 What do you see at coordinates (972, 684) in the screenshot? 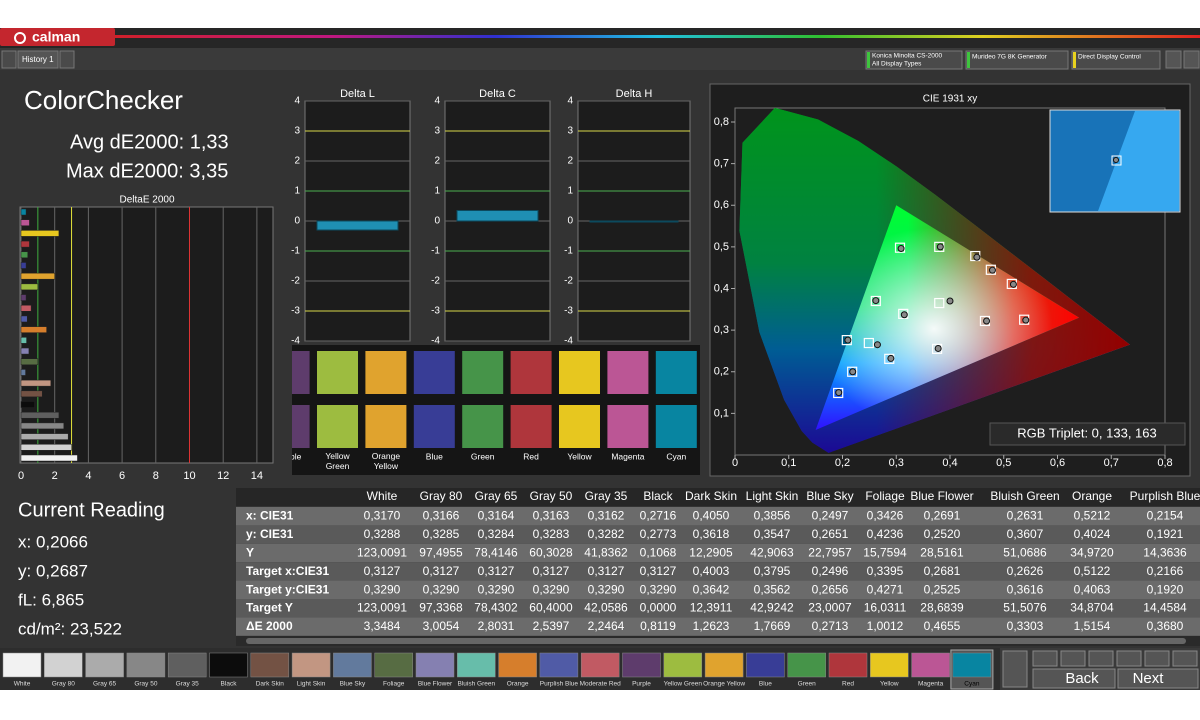
I see `swatch-label: Cyan` at bounding box center [972, 684].